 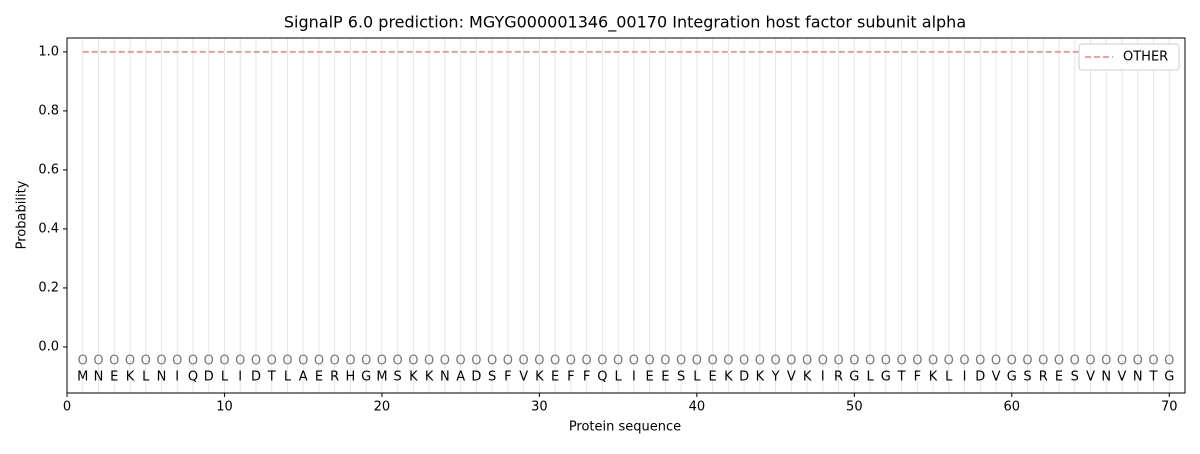 I want to click on x-tick-label: 70, so click(x=1169, y=407).